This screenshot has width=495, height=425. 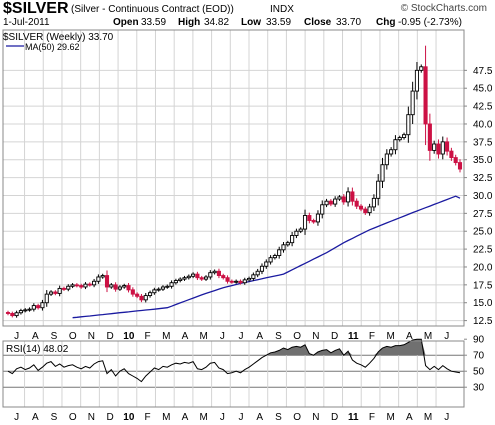 What do you see at coordinates (54, 336) in the screenshot?
I see `price-x-tick-label: S` at bounding box center [54, 336].